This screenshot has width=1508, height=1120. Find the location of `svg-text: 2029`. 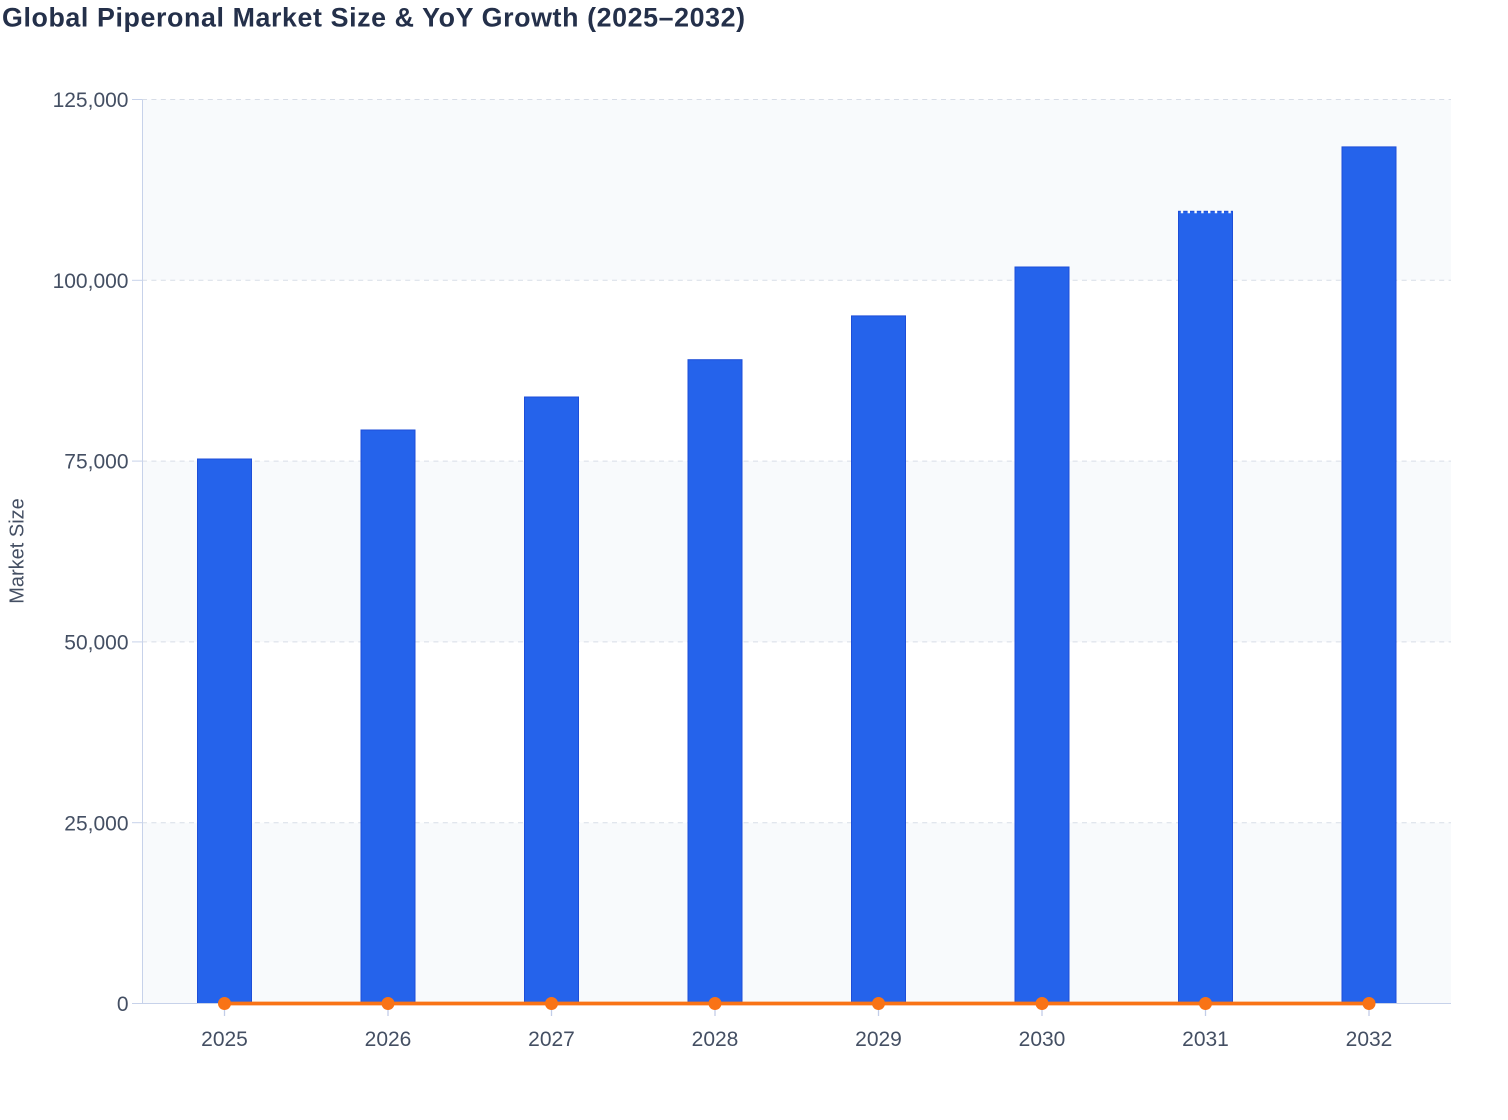

svg-text: 2029 is located at coordinates (878, 1039).